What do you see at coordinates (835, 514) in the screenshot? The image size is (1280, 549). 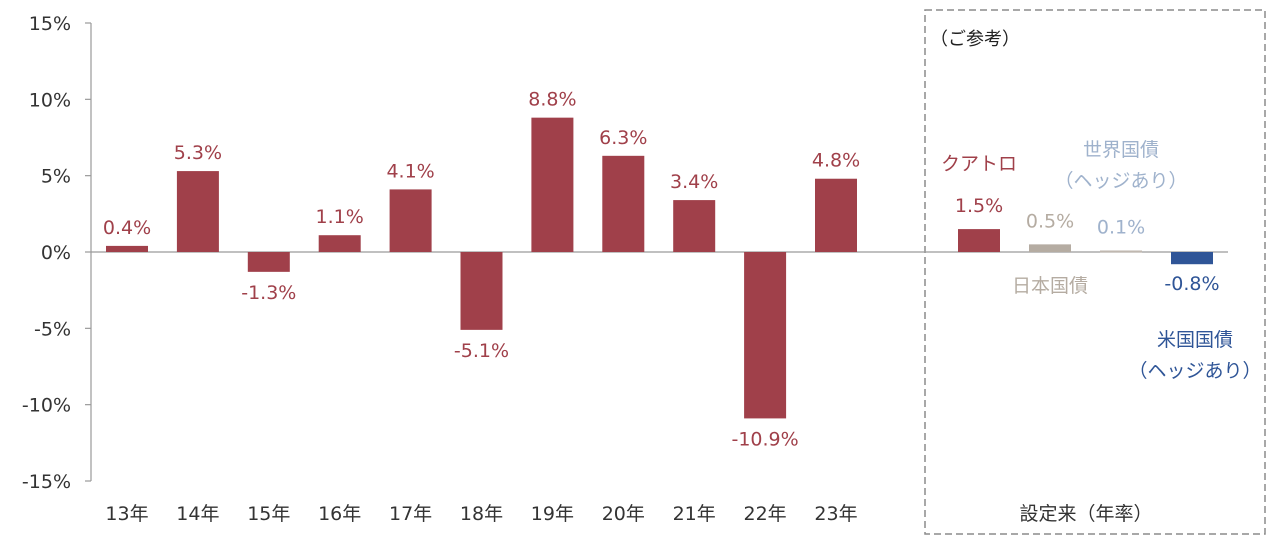 I see `x-tick-label: 23年` at bounding box center [835, 514].